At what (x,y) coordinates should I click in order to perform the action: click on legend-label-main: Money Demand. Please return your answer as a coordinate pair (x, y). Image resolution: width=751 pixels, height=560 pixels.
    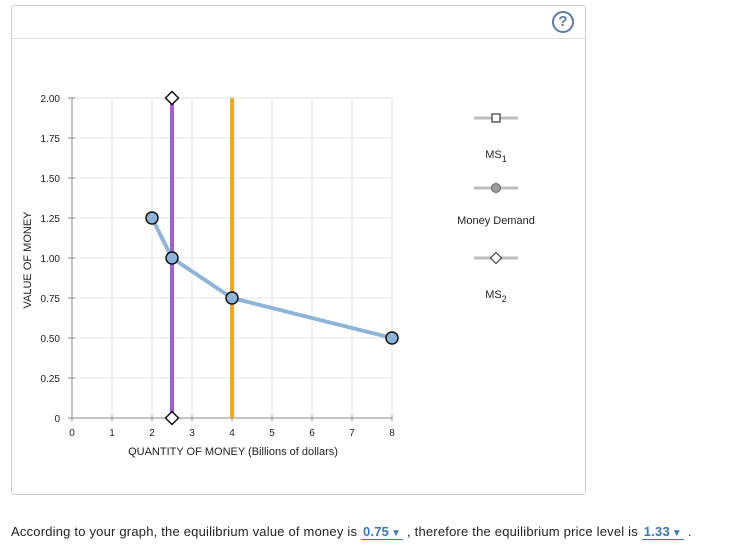
    Looking at the image, I should click on (496, 221).